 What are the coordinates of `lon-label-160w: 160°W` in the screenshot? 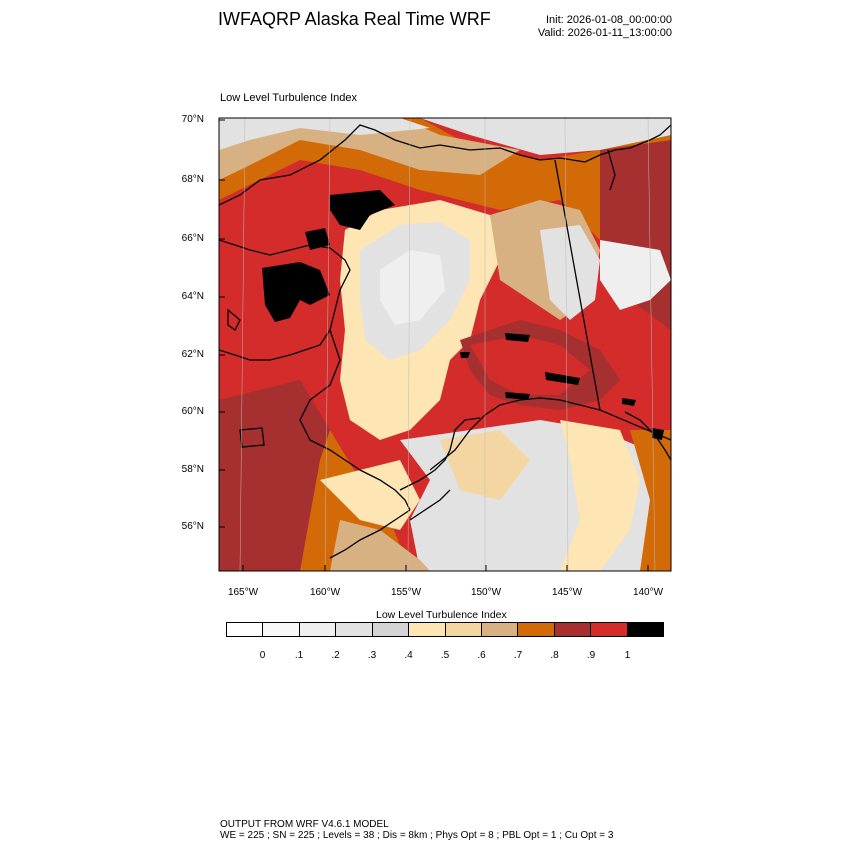 It's located at (325, 592).